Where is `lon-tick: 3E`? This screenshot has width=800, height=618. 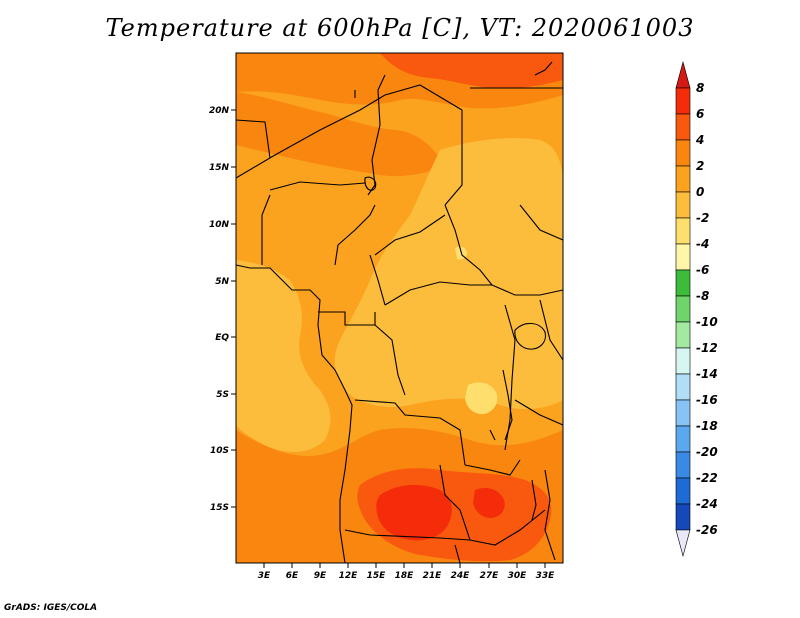 lon-tick: 3E is located at coordinates (264, 572).